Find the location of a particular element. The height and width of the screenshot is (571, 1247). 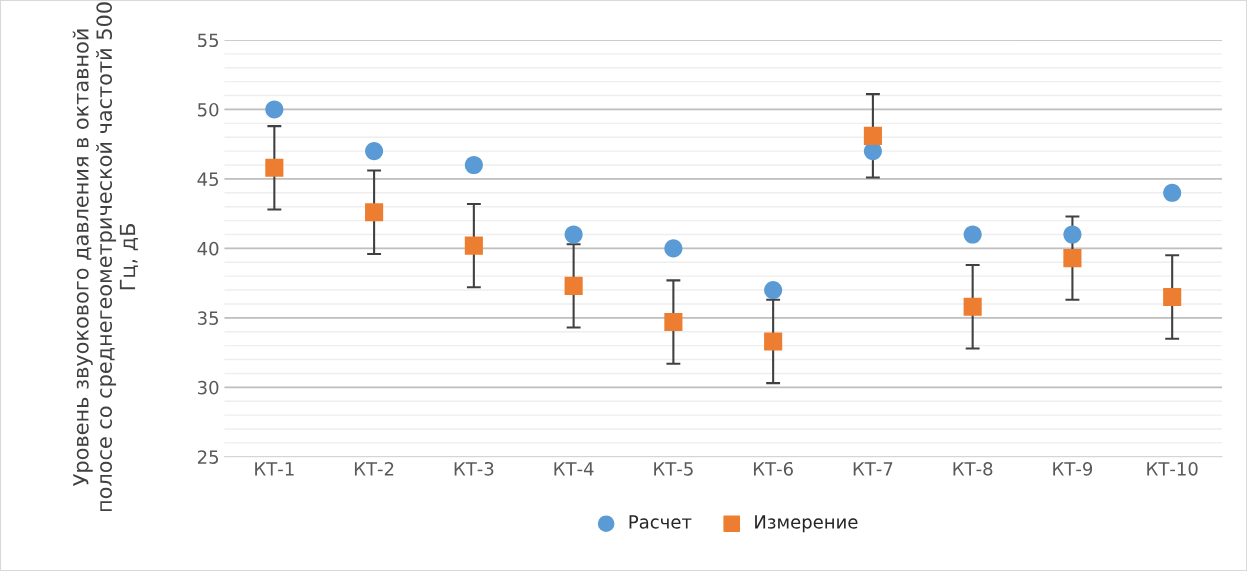

x-tick-label: КТ-5 is located at coordinates (673, 469).